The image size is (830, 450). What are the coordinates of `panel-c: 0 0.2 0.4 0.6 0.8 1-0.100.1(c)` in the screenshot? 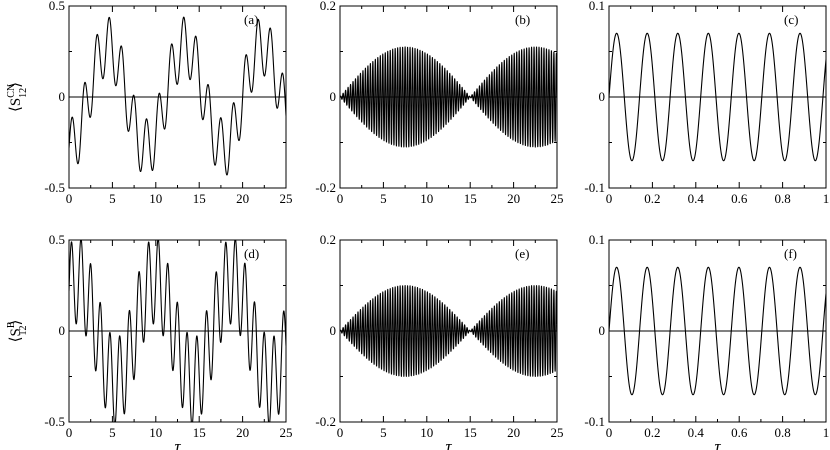 It's located at (706, 103).